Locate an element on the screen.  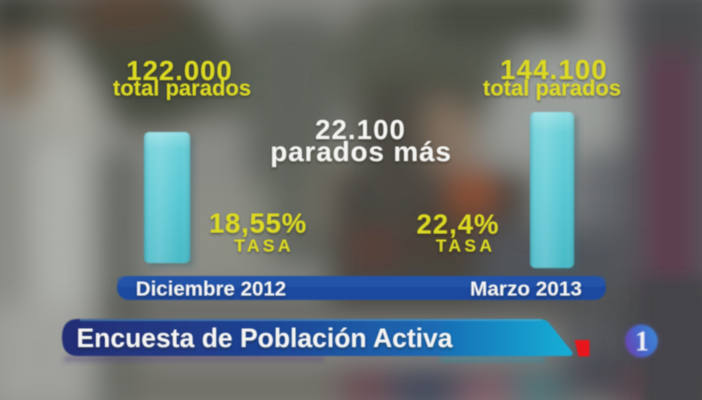
svg-text: 18,55% is located at coordinates (258, 223).